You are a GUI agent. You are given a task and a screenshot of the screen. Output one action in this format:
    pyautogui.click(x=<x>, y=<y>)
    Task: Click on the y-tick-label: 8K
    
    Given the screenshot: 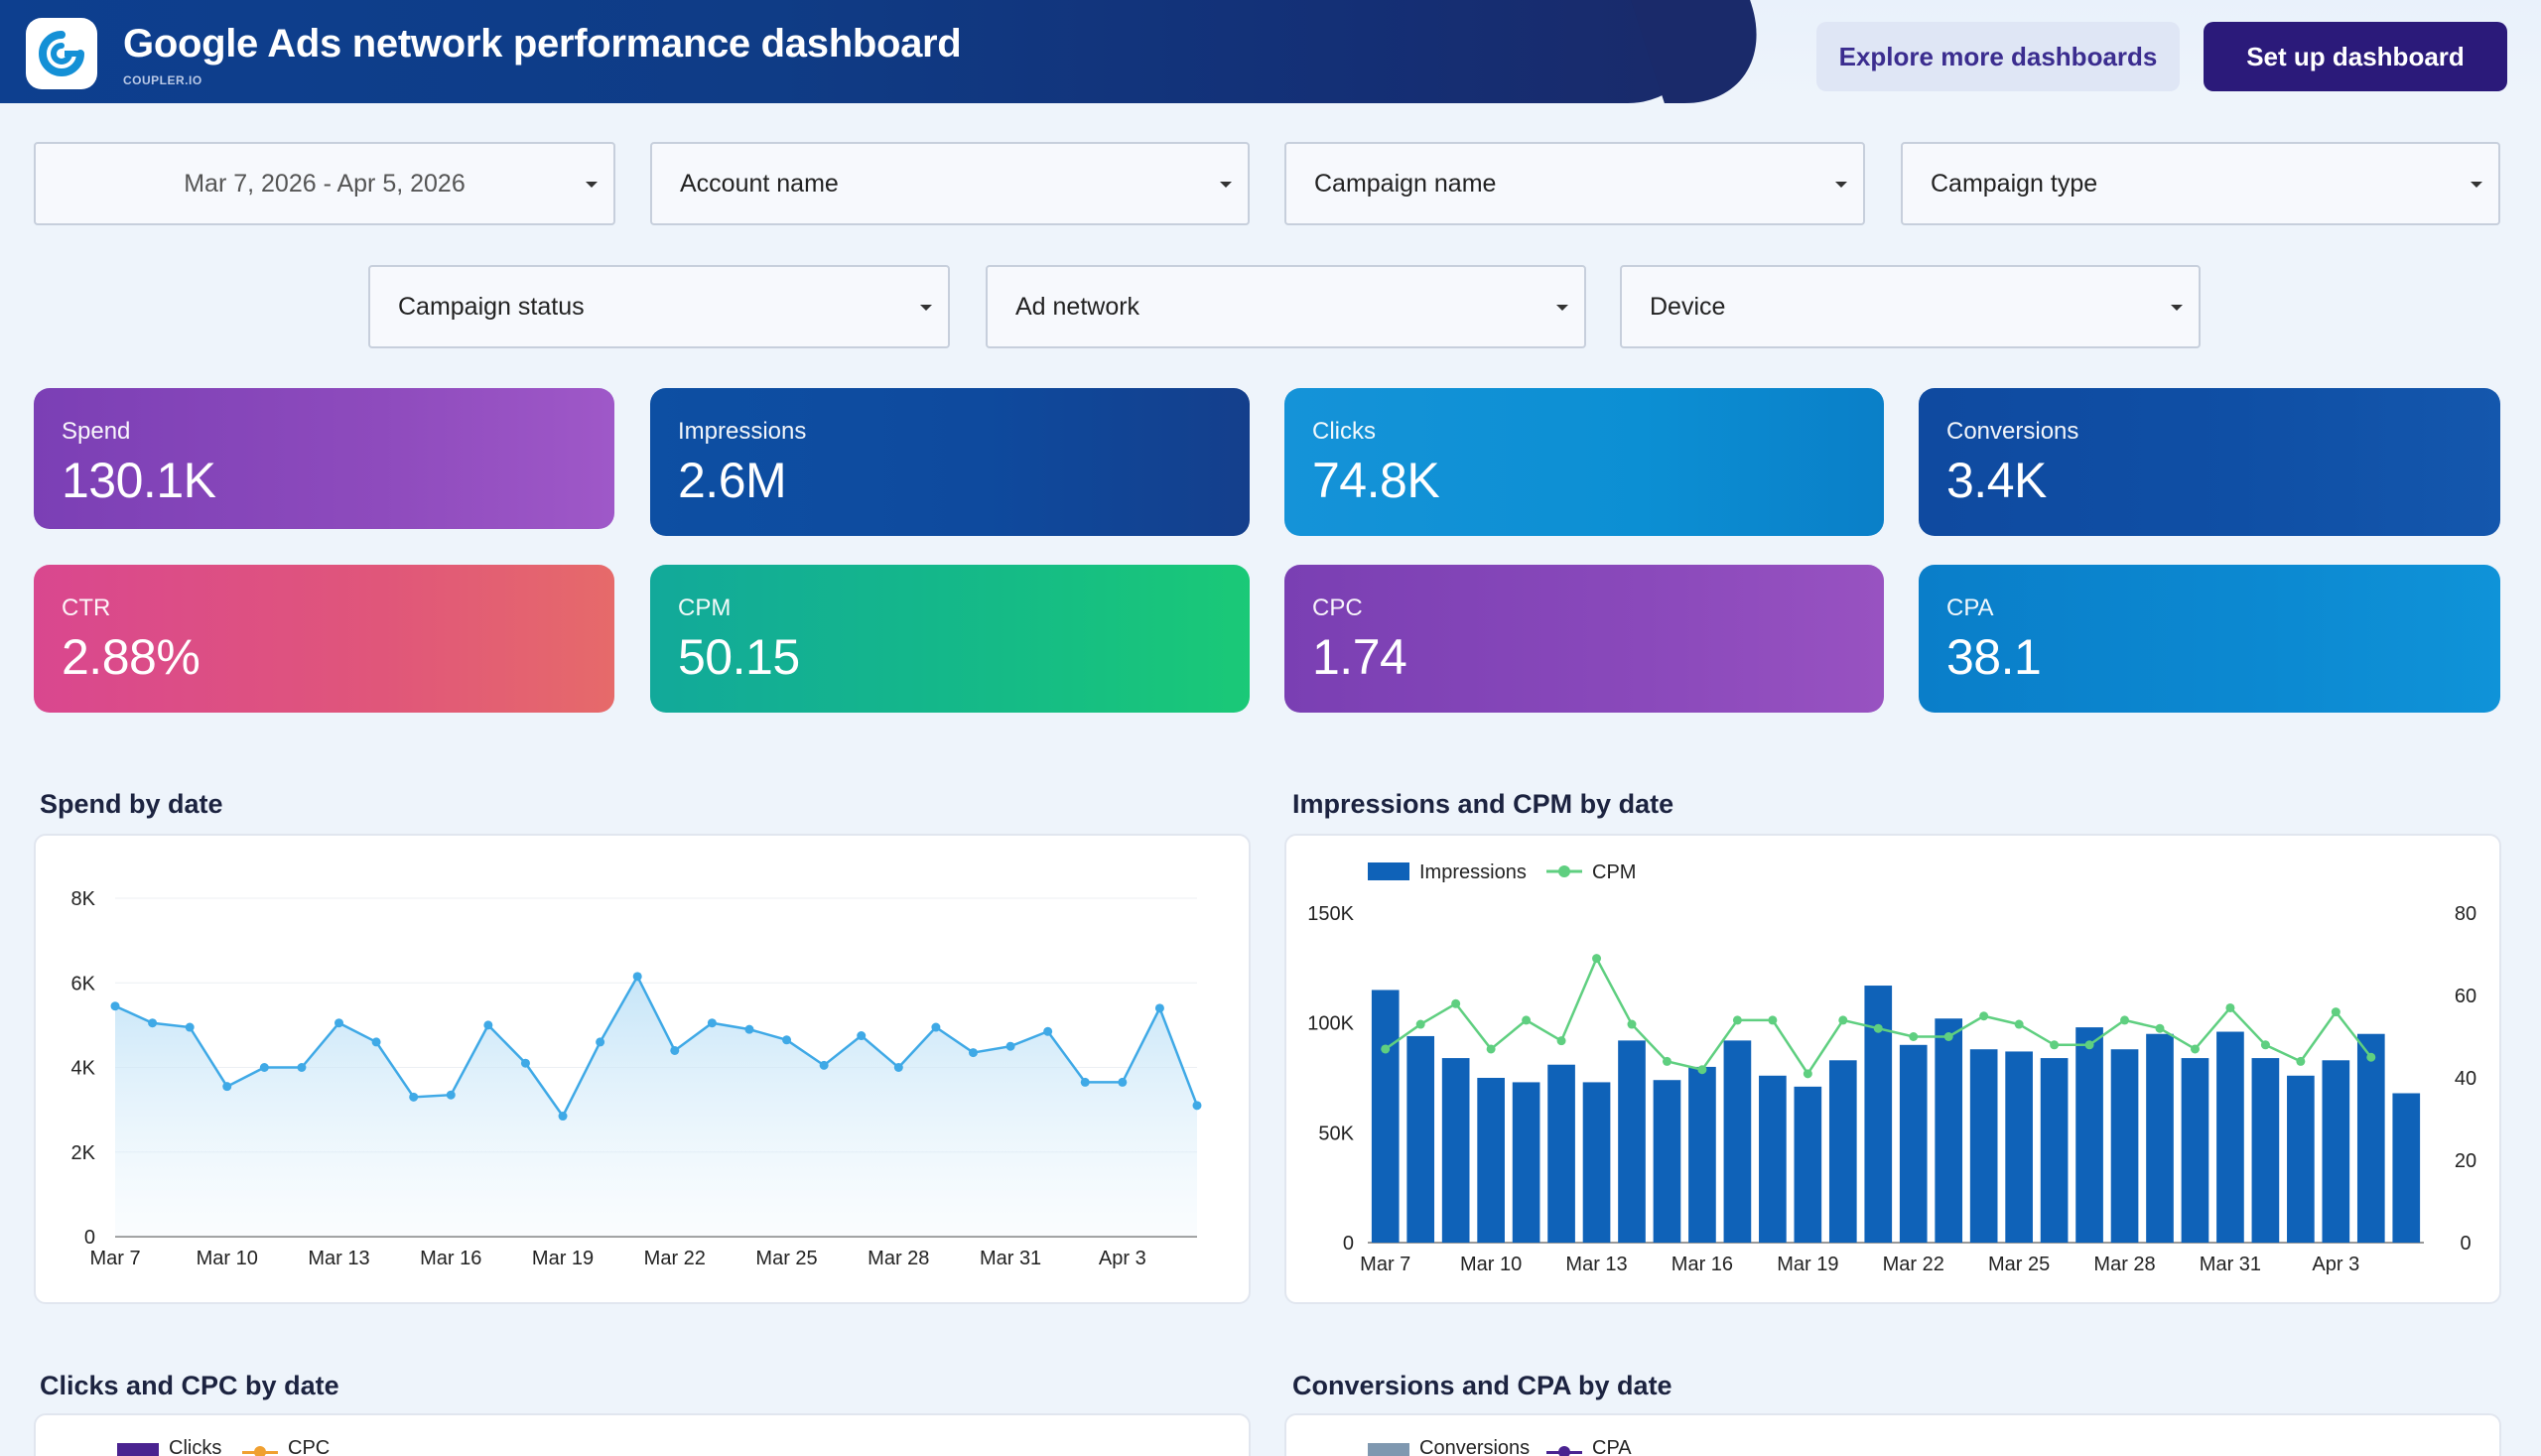 What is the action you would take?
    pyautogui.click(x=83, y=899)
    